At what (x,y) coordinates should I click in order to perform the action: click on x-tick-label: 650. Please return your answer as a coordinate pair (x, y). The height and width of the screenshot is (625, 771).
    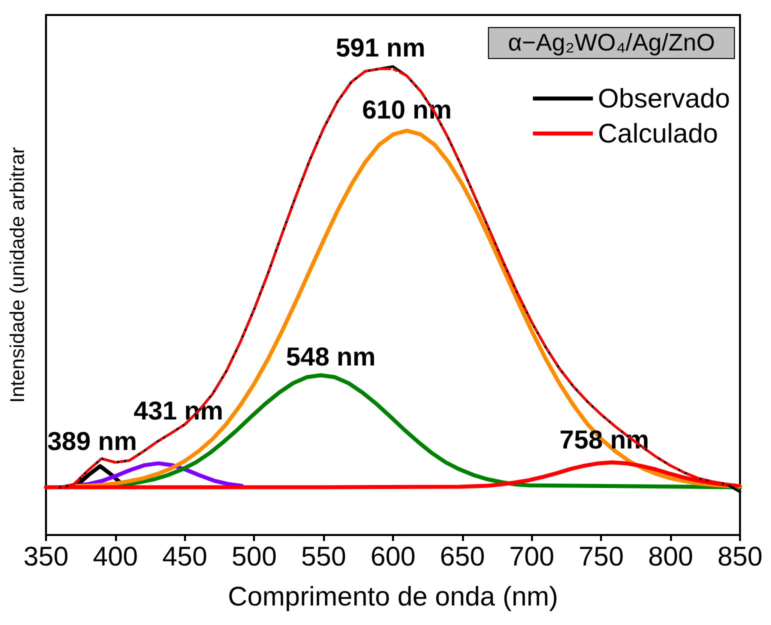
    Looking at the image, I should click on (462, 557).